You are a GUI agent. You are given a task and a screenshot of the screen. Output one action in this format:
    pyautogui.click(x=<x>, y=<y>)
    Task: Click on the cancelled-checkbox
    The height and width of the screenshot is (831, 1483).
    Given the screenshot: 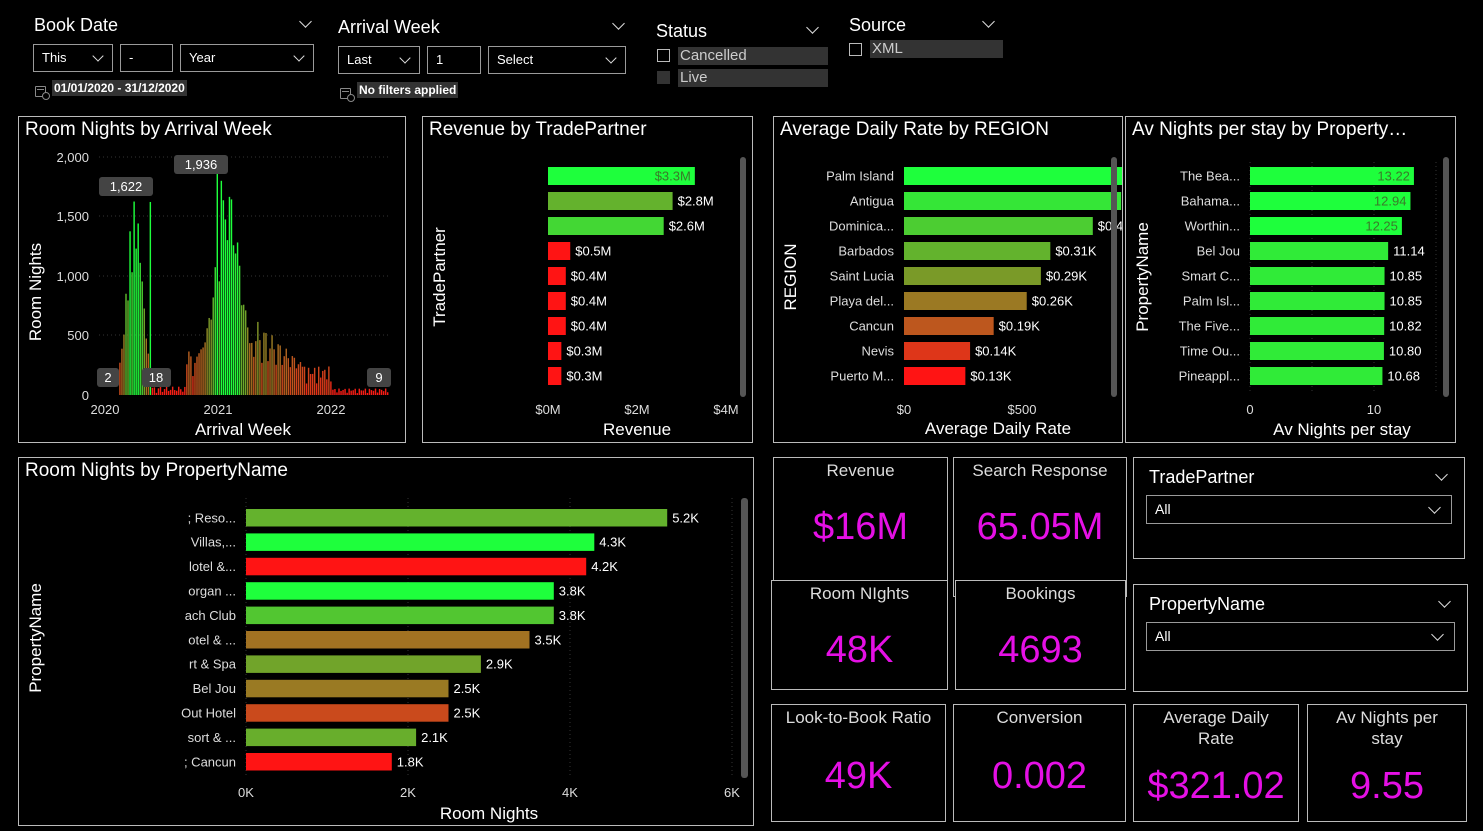 What is the action you would take?
    pyautogui.click(x=663, y=55)
    